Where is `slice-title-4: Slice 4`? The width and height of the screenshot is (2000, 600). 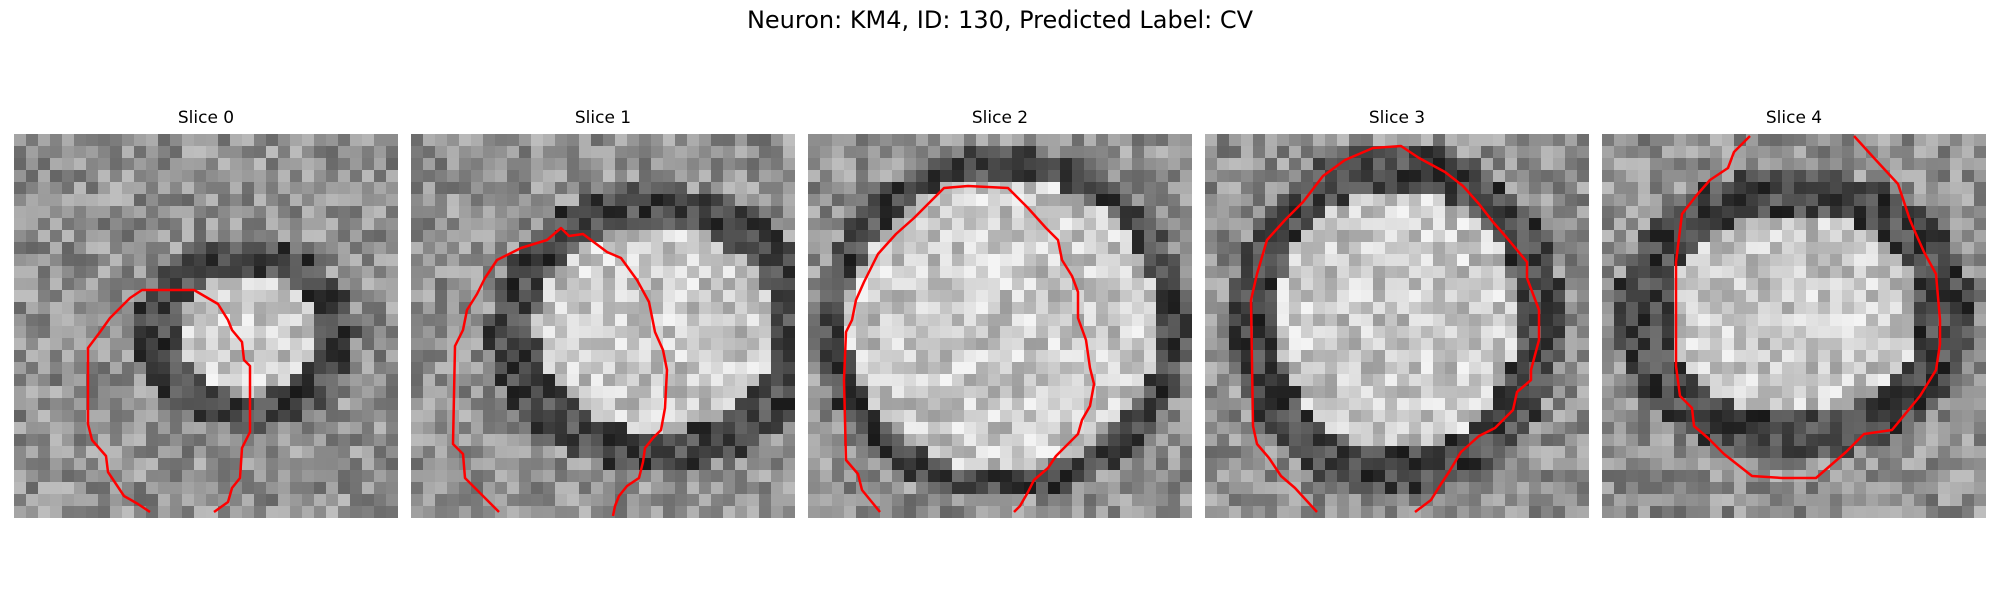
slice-title-4: Slice 4 is located at coordinates (1794, 118).